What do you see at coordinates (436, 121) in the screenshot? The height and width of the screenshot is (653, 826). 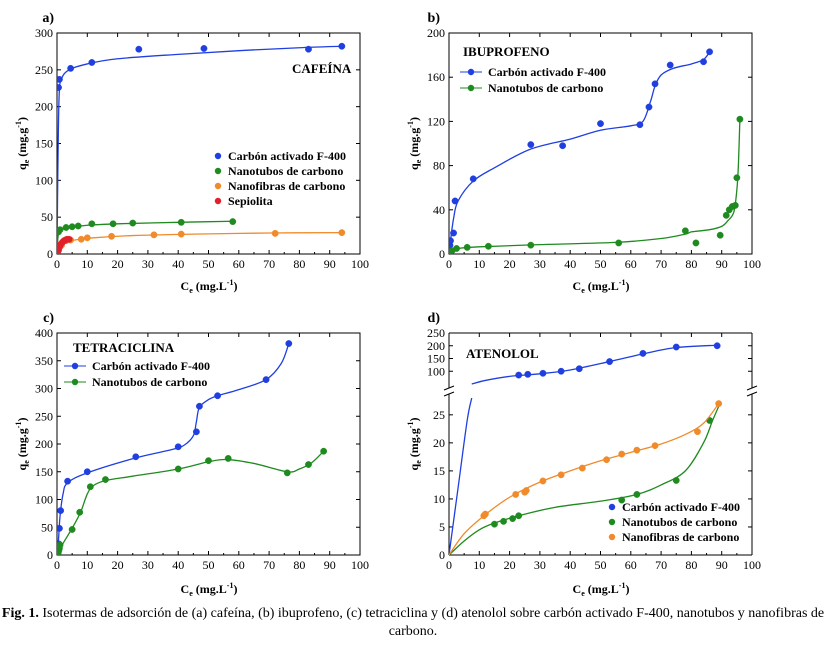 I see `y-tick-label: 120` at bounding box center [436, 121].